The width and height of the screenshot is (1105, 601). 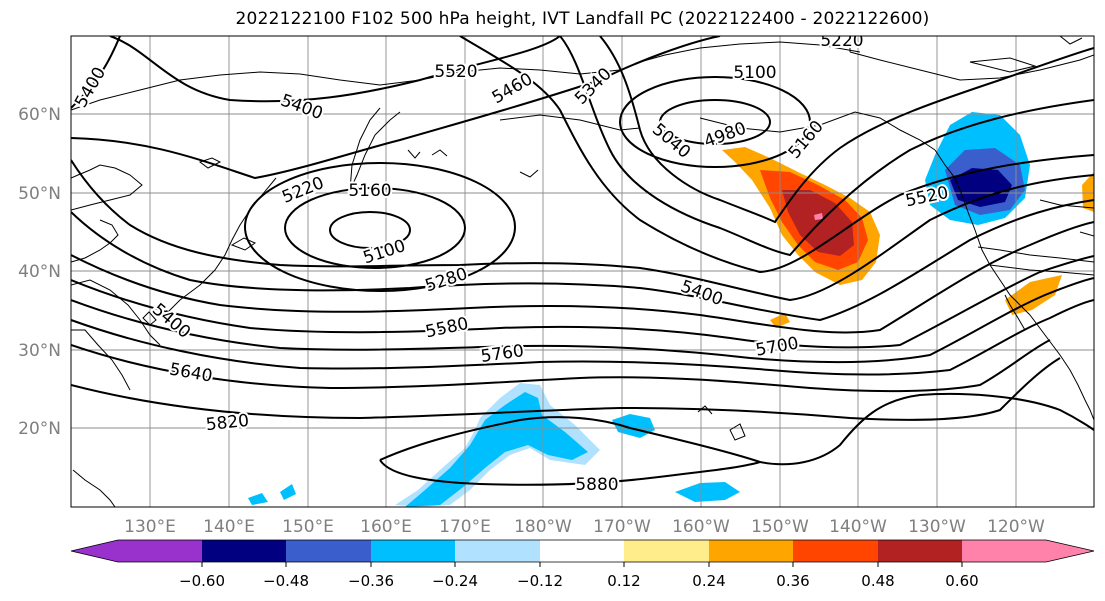 I want to click on colorbar-tick-label: −0.48, so click(x=286, y=581).